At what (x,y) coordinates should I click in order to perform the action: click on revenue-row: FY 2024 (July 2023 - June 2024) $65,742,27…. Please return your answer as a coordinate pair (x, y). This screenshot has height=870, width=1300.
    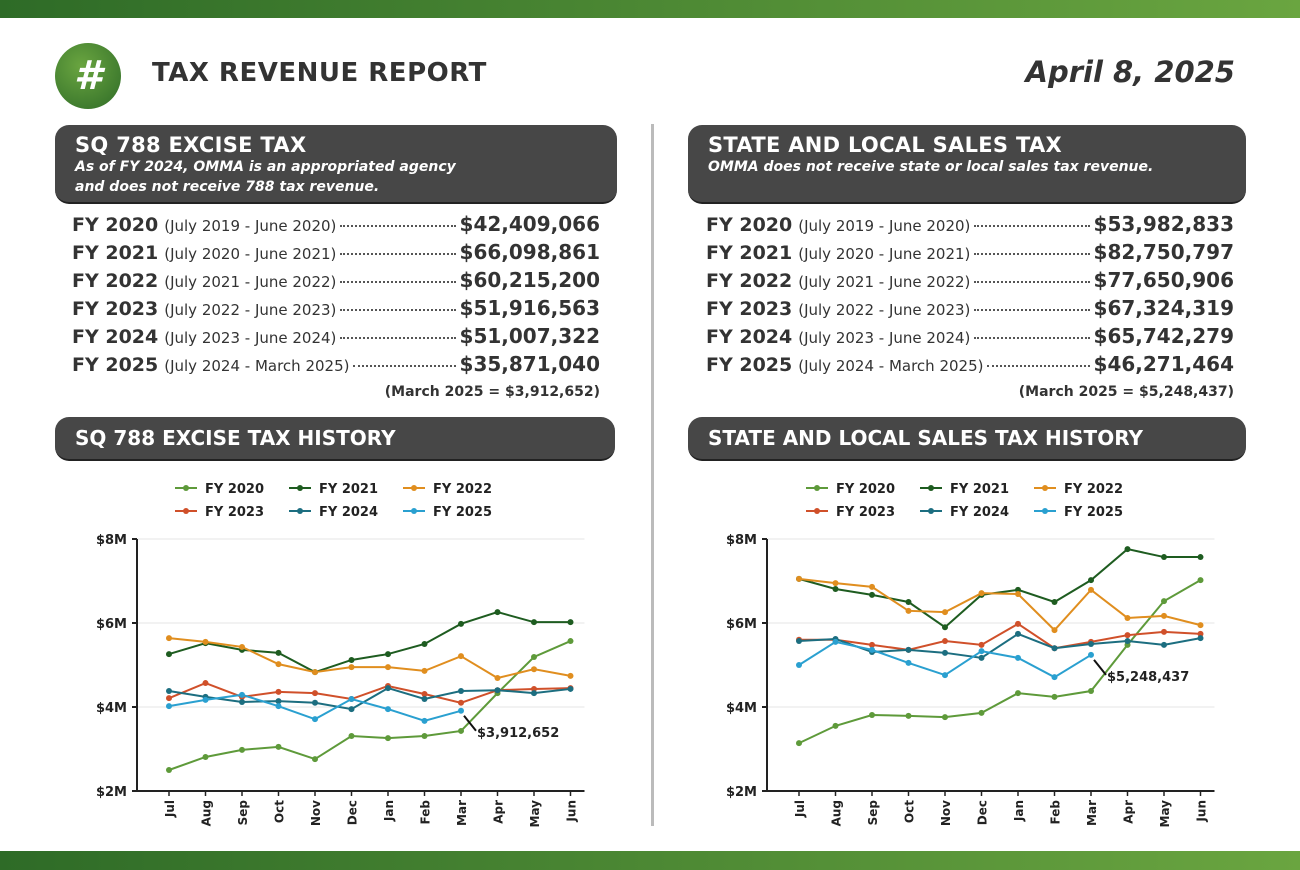
    Looking at the image, I should click on (970, 338).